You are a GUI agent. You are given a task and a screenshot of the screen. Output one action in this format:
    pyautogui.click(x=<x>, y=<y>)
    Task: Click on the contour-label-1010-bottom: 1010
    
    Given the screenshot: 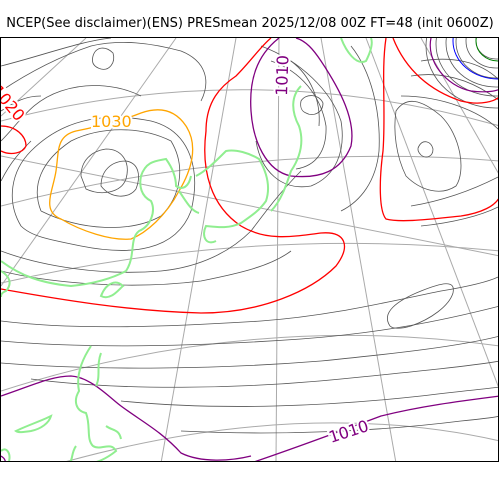 What is the action you would take?
    pyautogui.click(x=348, y=431)
    